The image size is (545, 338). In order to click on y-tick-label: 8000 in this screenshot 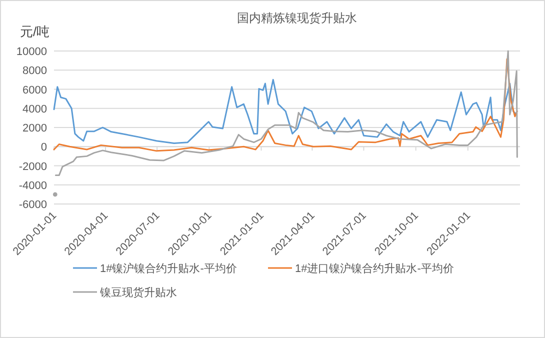, I will do `click(34, 71)`.